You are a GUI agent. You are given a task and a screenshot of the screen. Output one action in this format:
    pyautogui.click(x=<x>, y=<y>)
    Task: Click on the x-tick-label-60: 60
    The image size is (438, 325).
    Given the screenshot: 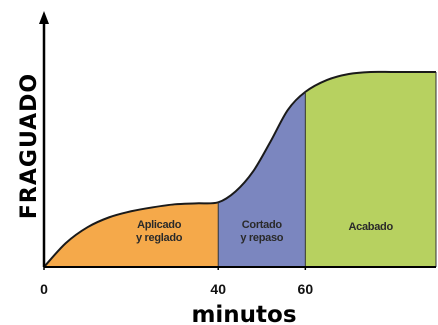 What is the action you would take?
    pyautogui.click(x=306, y=289)
    